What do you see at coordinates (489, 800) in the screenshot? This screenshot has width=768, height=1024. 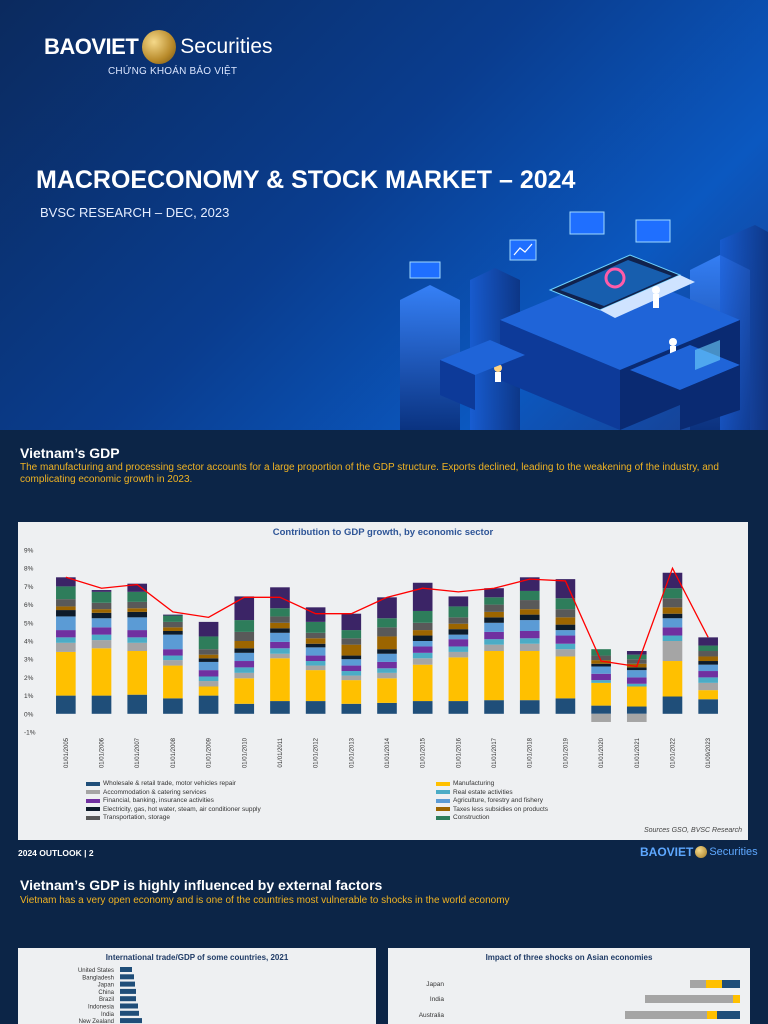 I see `legend-item: Agriculture, forestry and fishery` at bounding box center [489, 800].